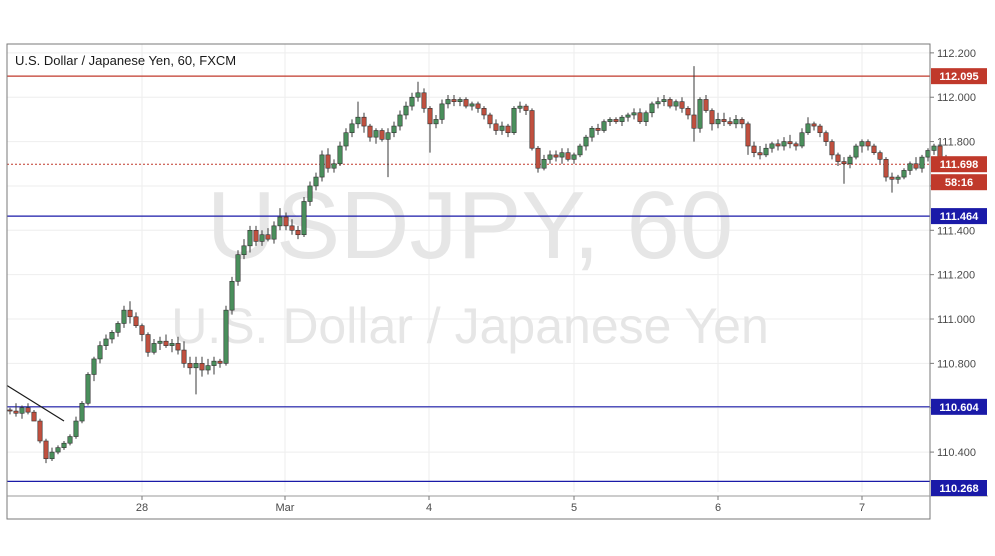 The image size is (995, 556). What do you see at coordinates (470, 225) in the screenshot?
I see `watermark-symbol: USDJPY, 60` at bounding box center [470, 225].